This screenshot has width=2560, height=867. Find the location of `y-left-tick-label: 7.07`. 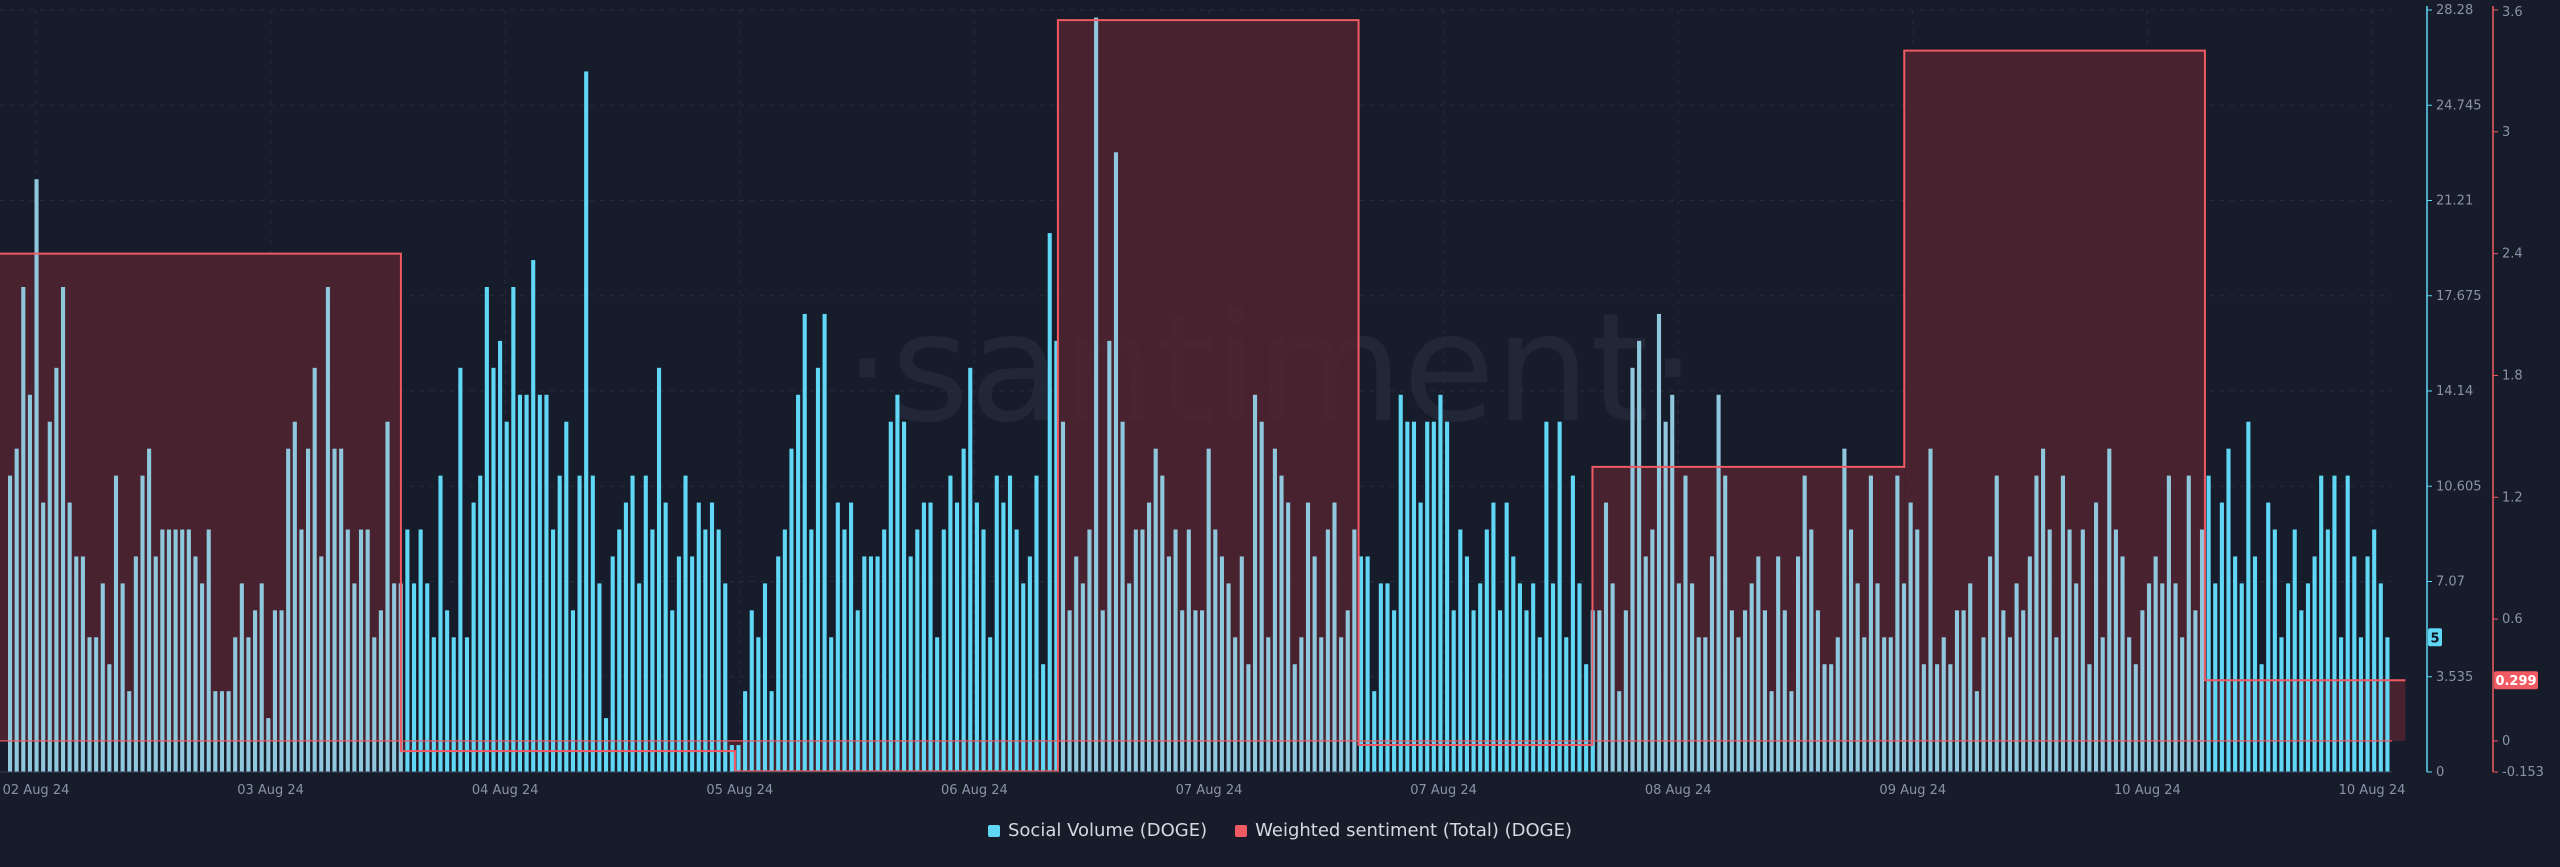

y-left-tick-label: 7.07 is located at coordinates (2450, 582).